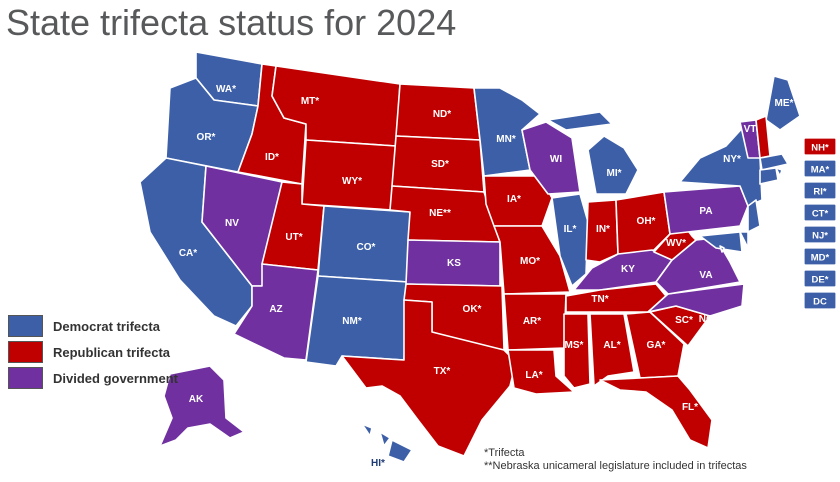 The height and width of the screenshot is (482, 840). Describe the element at coordinates (754, 216) in the screenshot. I see `state-nj` at that location.